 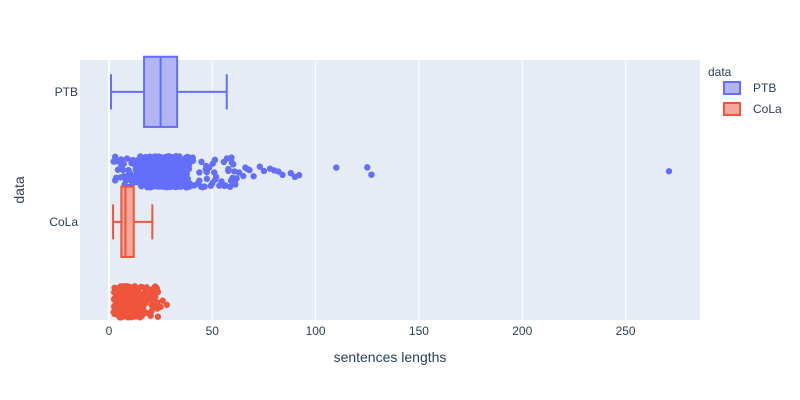 I want to click on legend-title: data, so click(x=720, y=72).